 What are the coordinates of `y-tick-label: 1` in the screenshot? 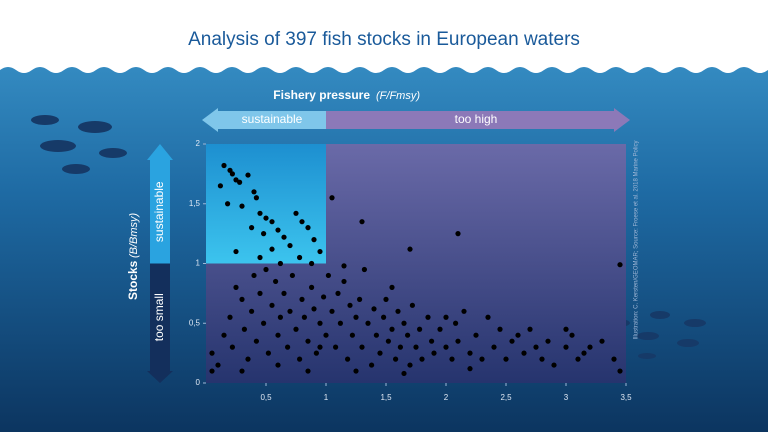 It's located at (198, 263).